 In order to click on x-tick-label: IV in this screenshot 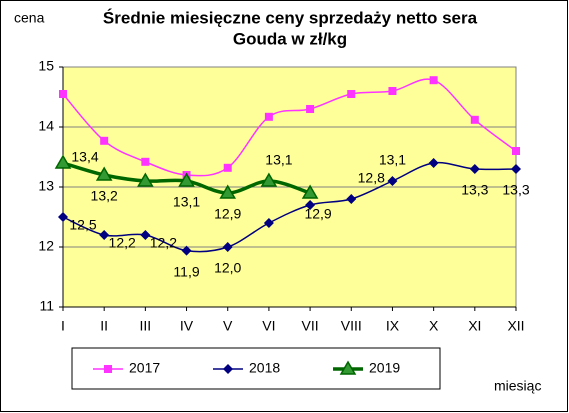, I will do `click(187, 326)`.